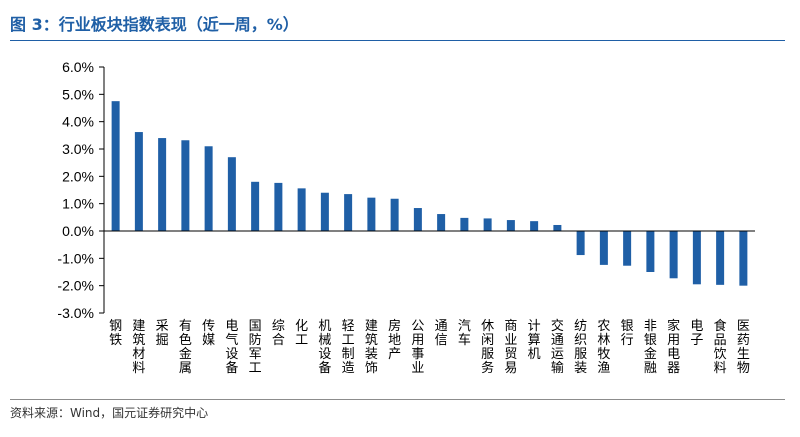  What do you see at coordinates (720, 354) in the screenshot?
I see `category-label-char: 饮` at bounding box center [720, 354].